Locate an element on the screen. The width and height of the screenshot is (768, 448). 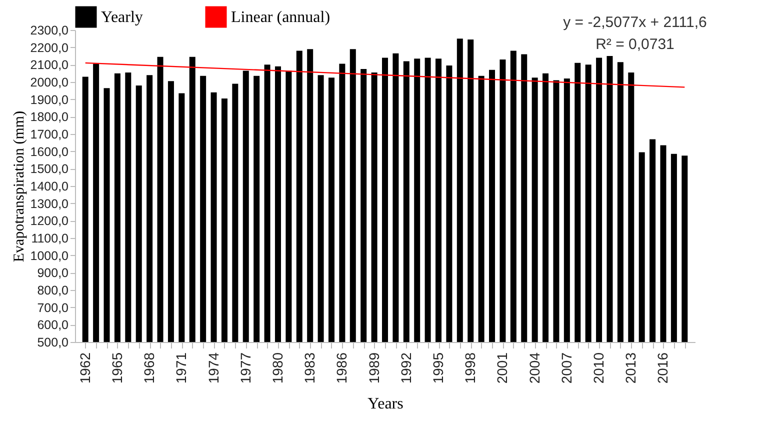
x-tick-label: 1962 is located at coordinates (84, 368).